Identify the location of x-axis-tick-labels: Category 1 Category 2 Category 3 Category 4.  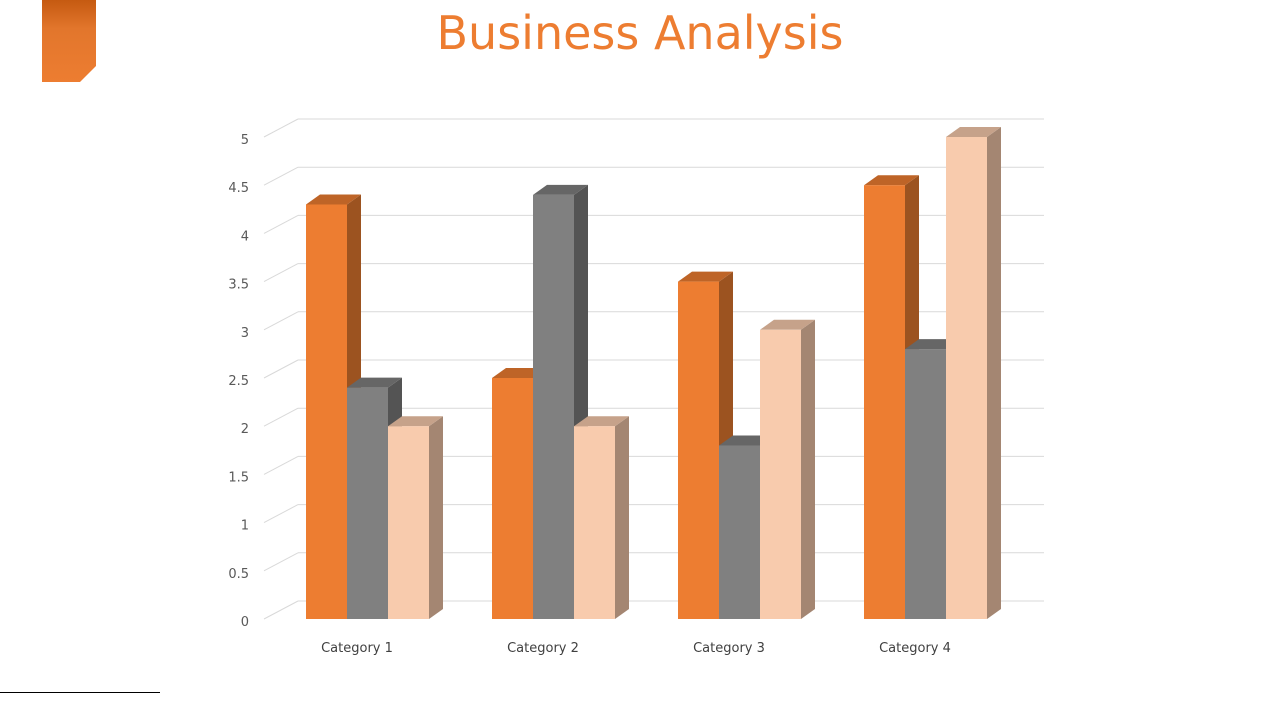
(636, 648).